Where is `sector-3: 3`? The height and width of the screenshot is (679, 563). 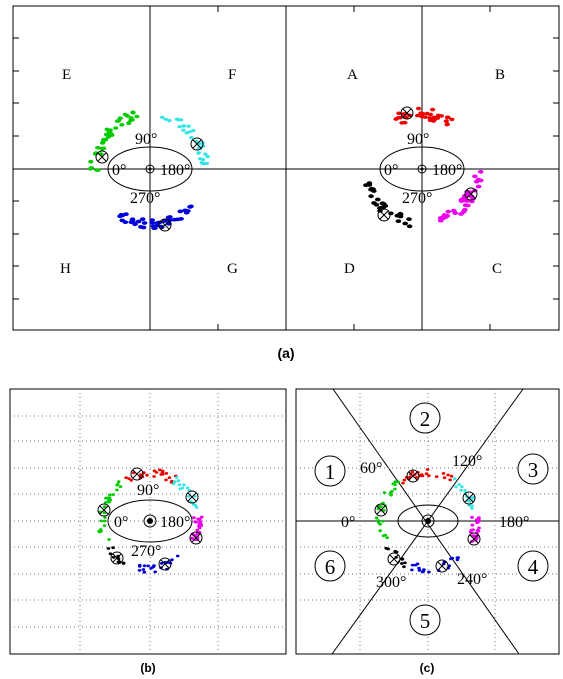 sector-3: 3 is located at coordinates (533, 469).